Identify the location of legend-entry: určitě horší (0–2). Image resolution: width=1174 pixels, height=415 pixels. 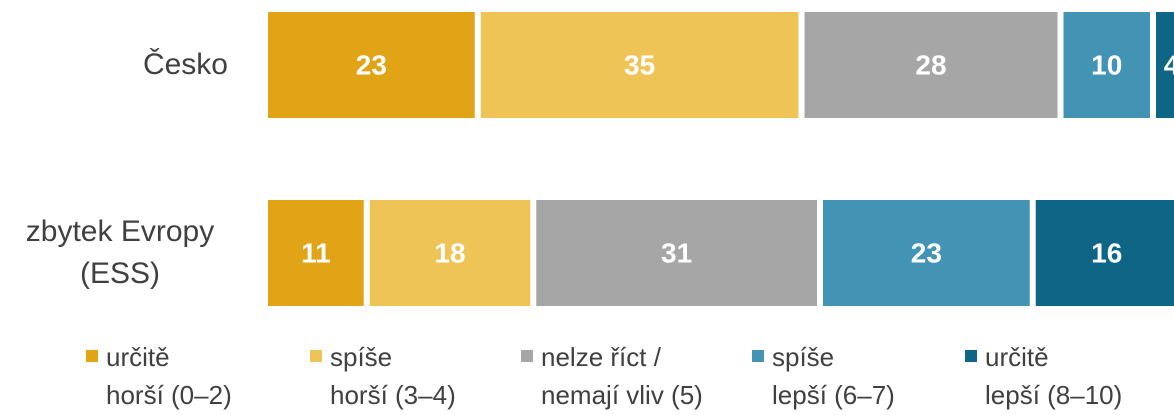
(159, 376).